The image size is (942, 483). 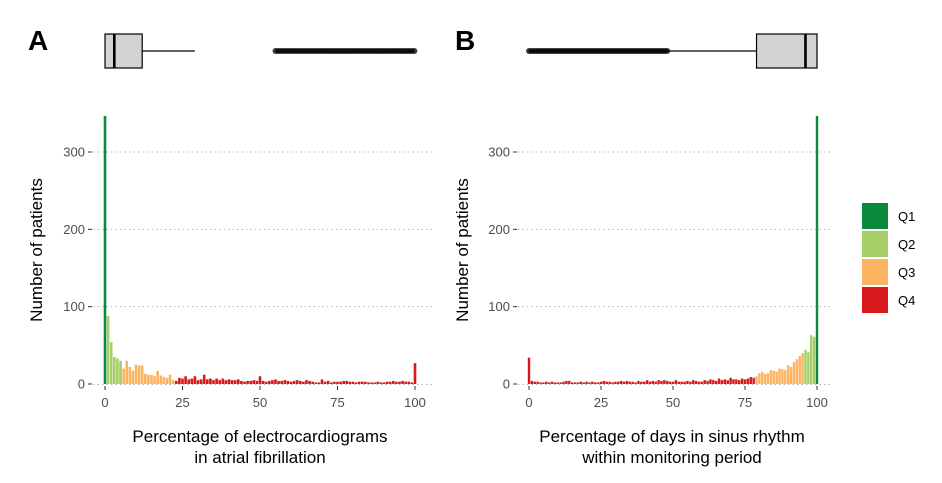 What do you see at coordinates (672, 51) in the screenshot?
I see `boxplot` at bounding box center [672, 51].